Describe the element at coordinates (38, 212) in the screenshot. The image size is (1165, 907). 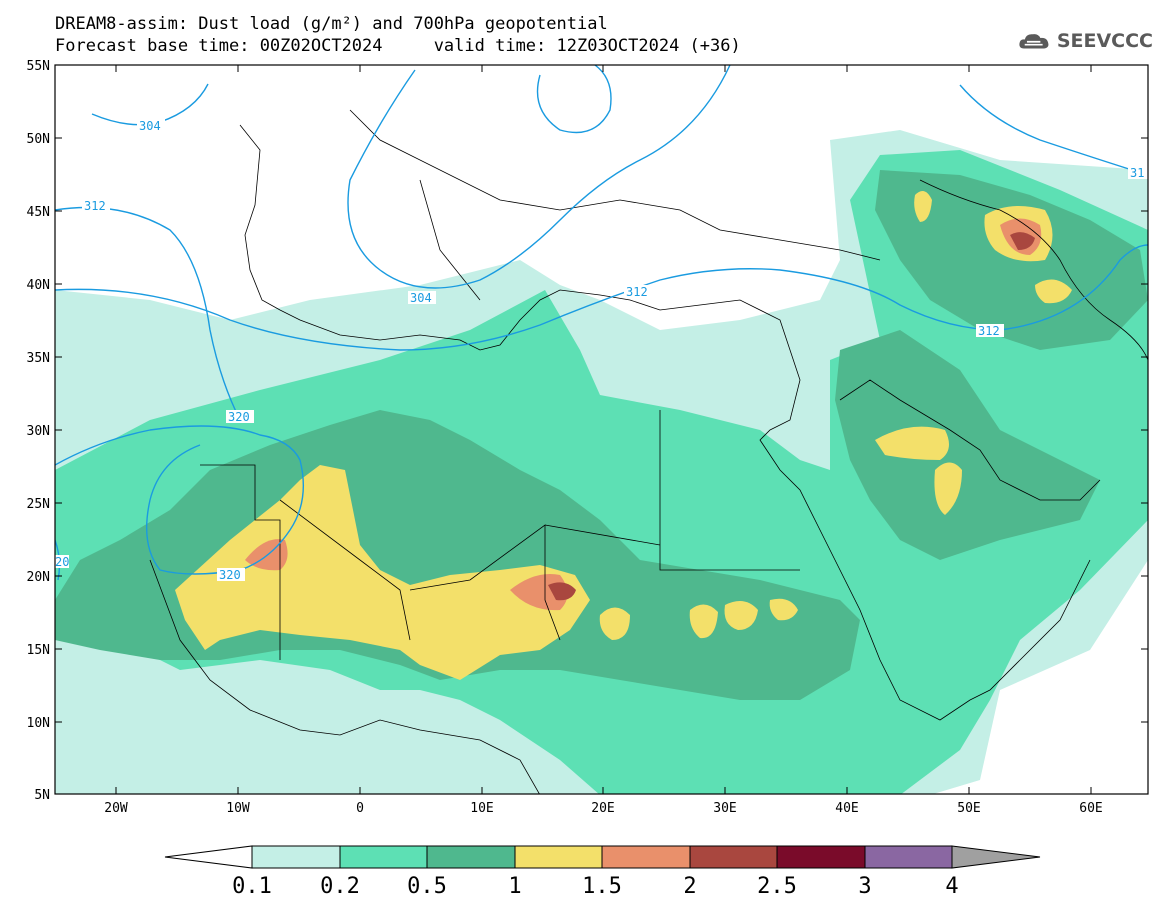
I see `lat-label: 45N` at that location.